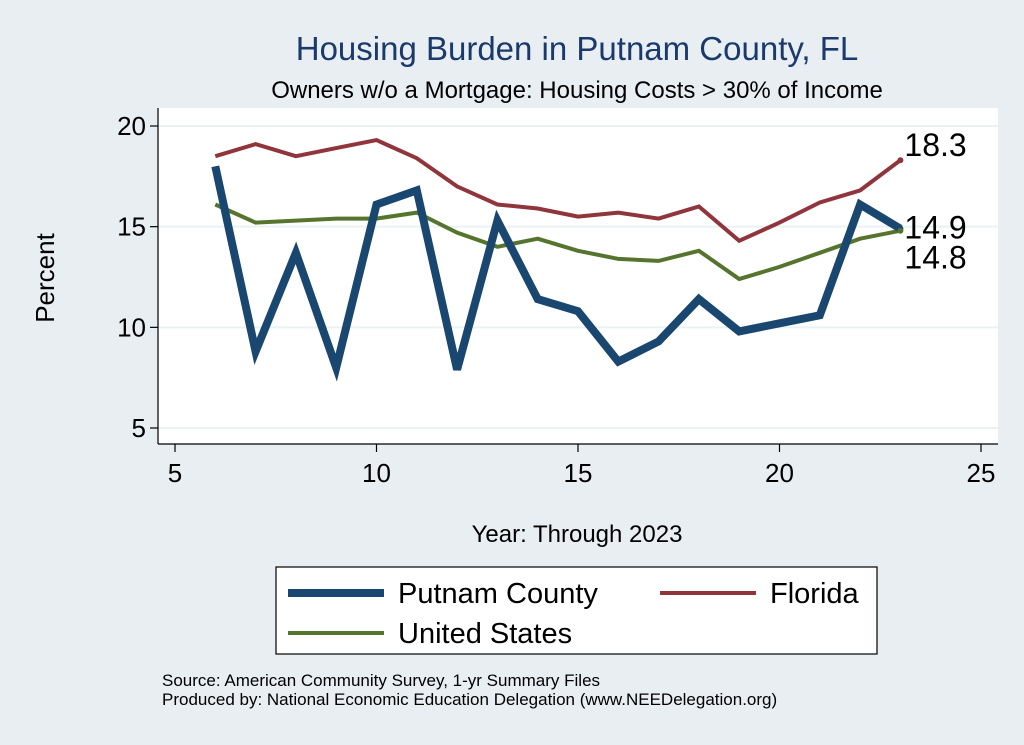 The image size is (1024, 745). What do you see at coordinates (131, 126) in the screenshot?
I see `y-tick-label: 20` at bounding box center [131, 126].